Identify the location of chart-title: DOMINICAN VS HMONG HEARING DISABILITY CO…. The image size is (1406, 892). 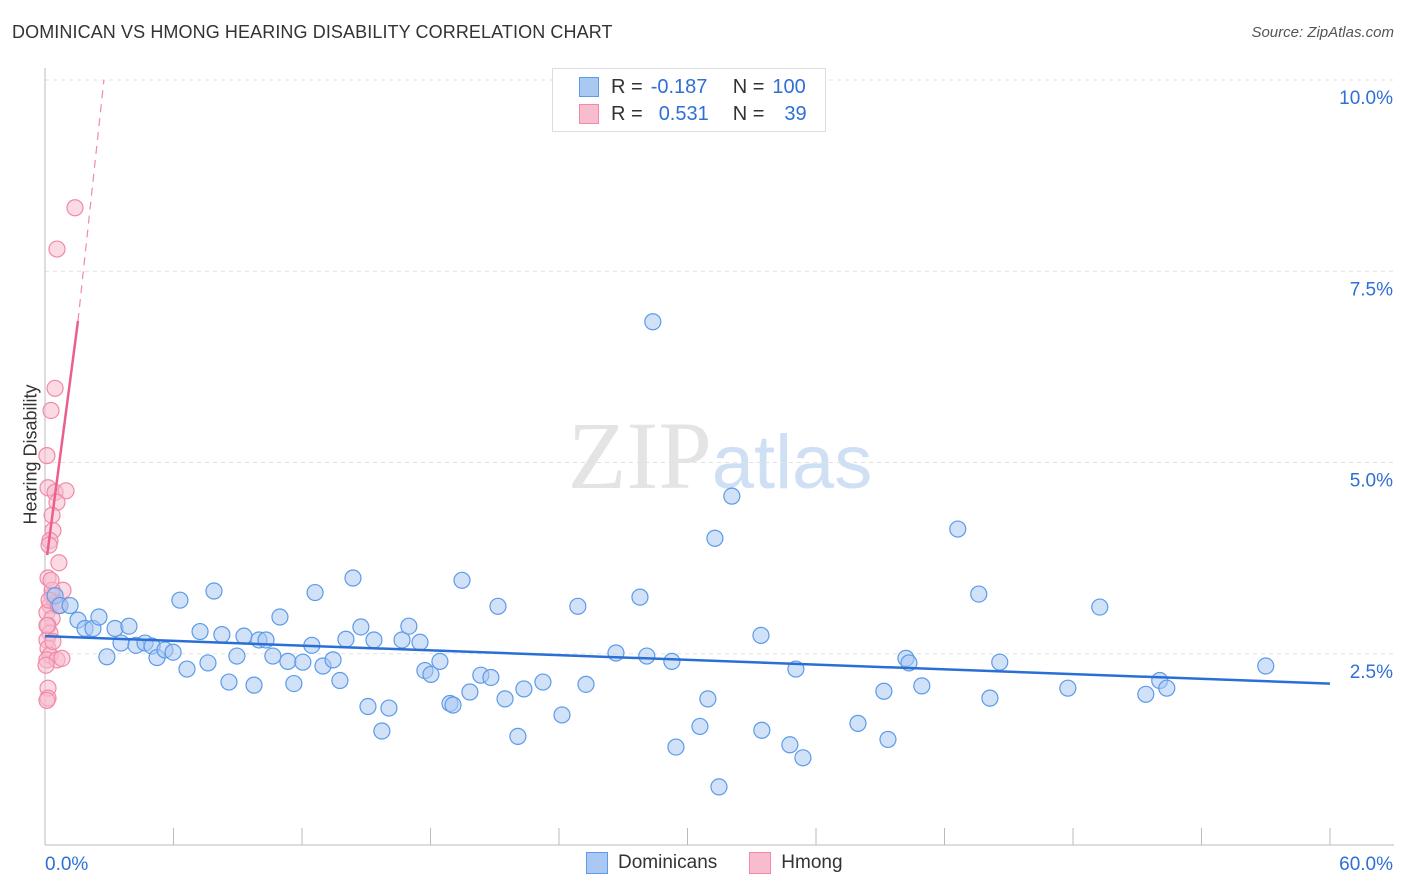
(312, 32).